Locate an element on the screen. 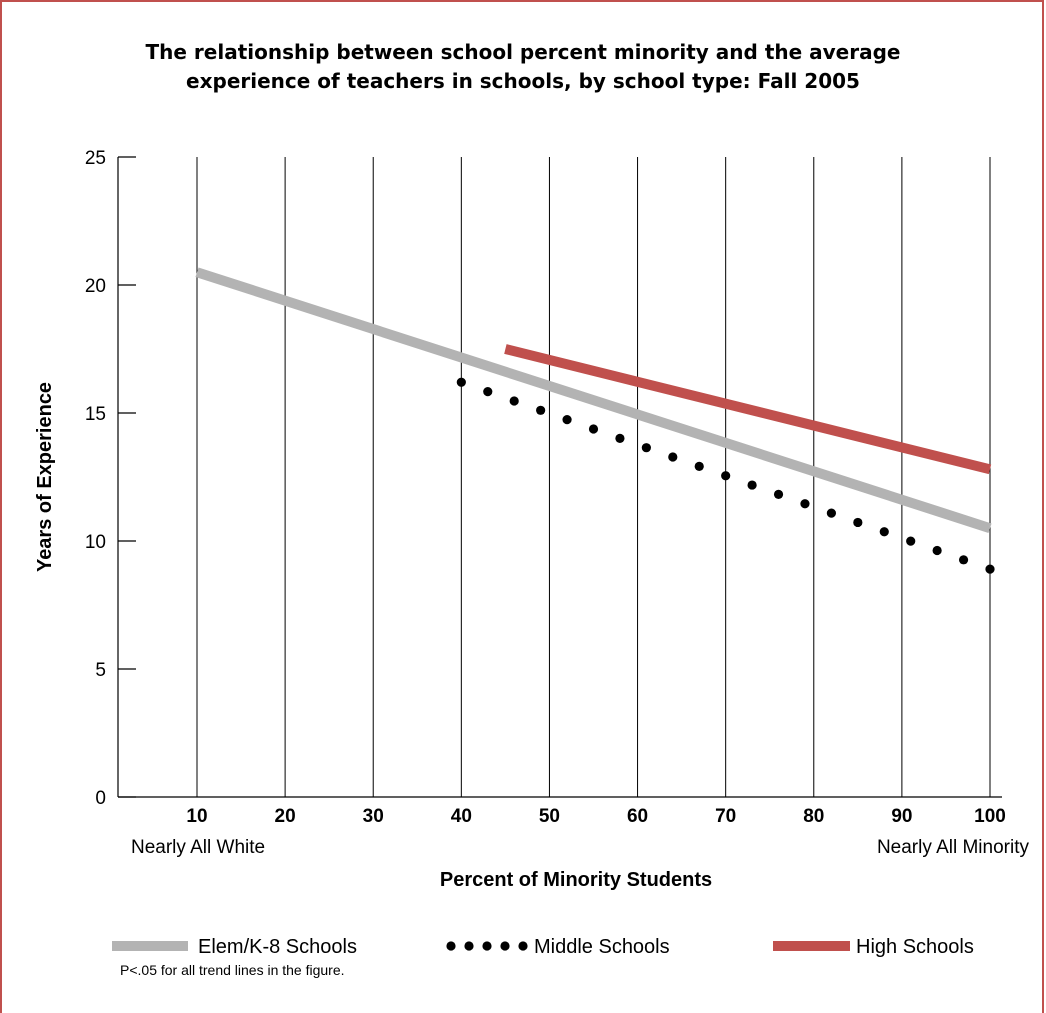  x-tick-label-80: 80 is located at coordinates (813, 816).